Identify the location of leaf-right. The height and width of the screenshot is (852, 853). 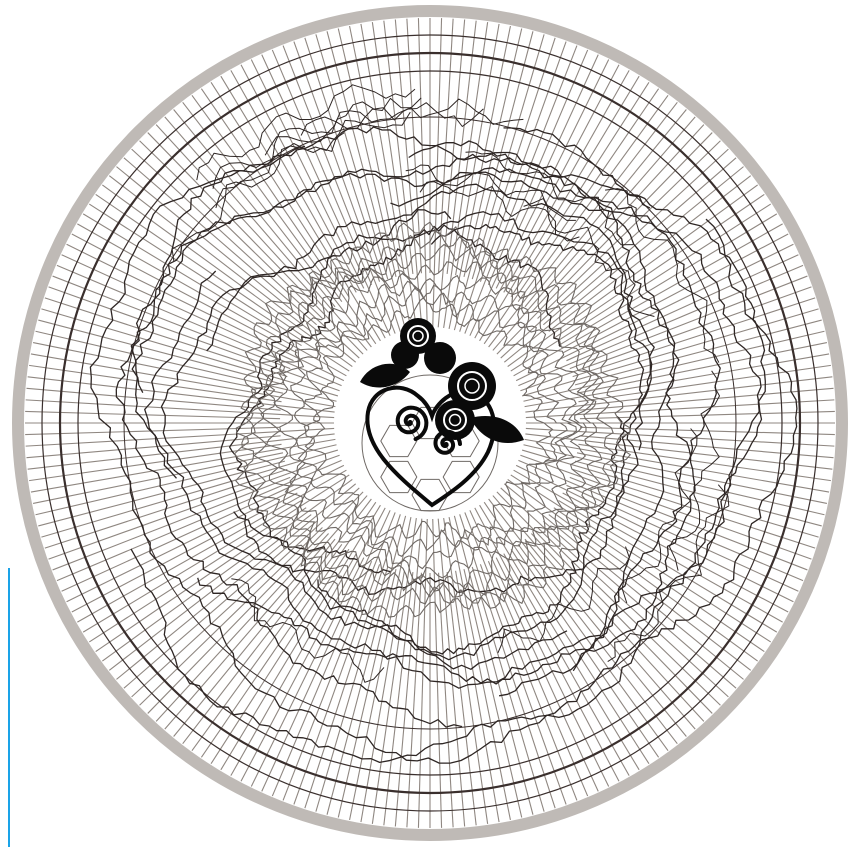
(497, 430).